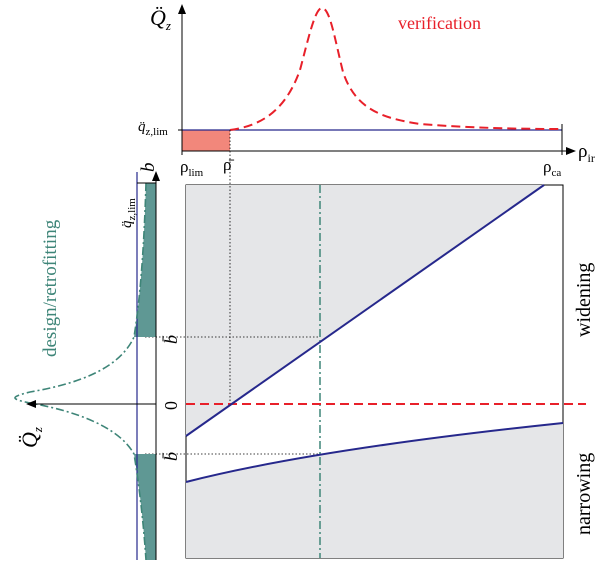 The image size is (598, 570). What do you see at coordinates (171, 339) in the screenshot?
I see `left-tick-b-upper: b̄` at bounding box center [171, 339].